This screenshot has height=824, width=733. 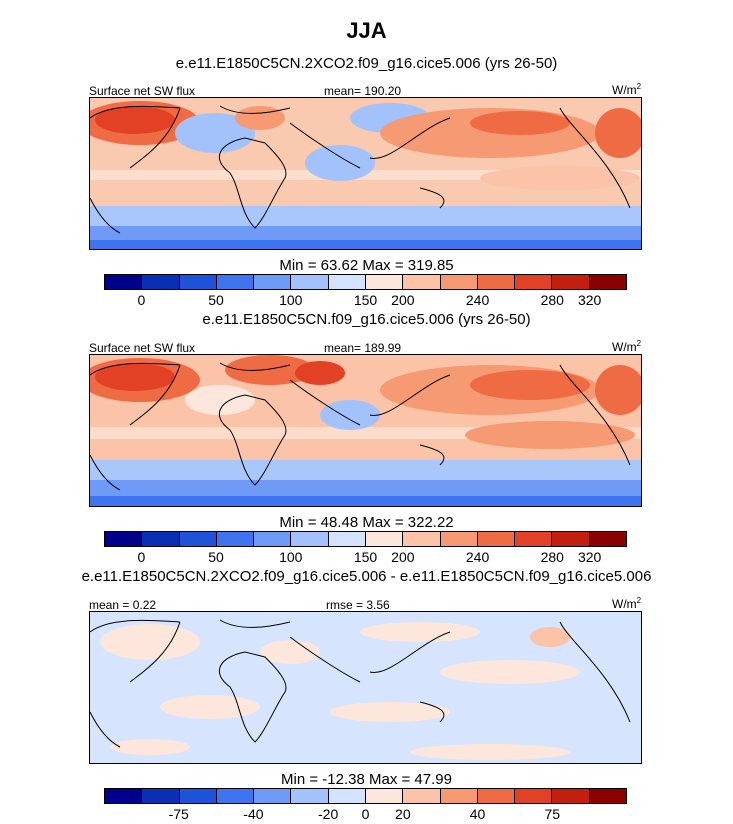 What do you see at coordinates (403, 814) in the screenshot?
I see `colorbar-tick-label: 20` at bounding box center [403, 814].